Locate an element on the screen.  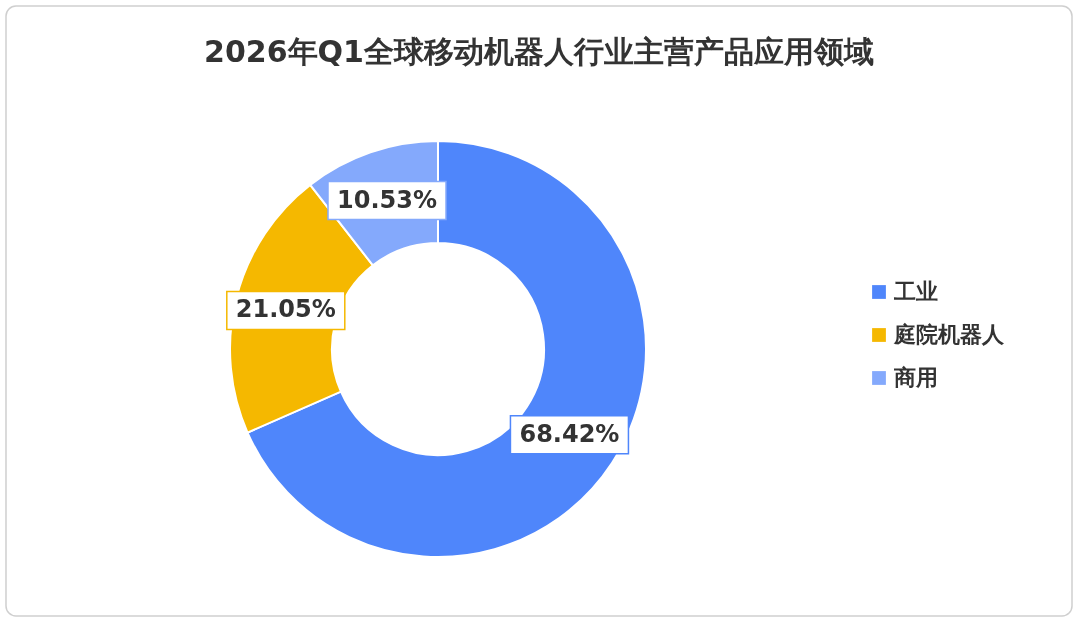
data-label: 10.53% is located at coordinates (387, 199).